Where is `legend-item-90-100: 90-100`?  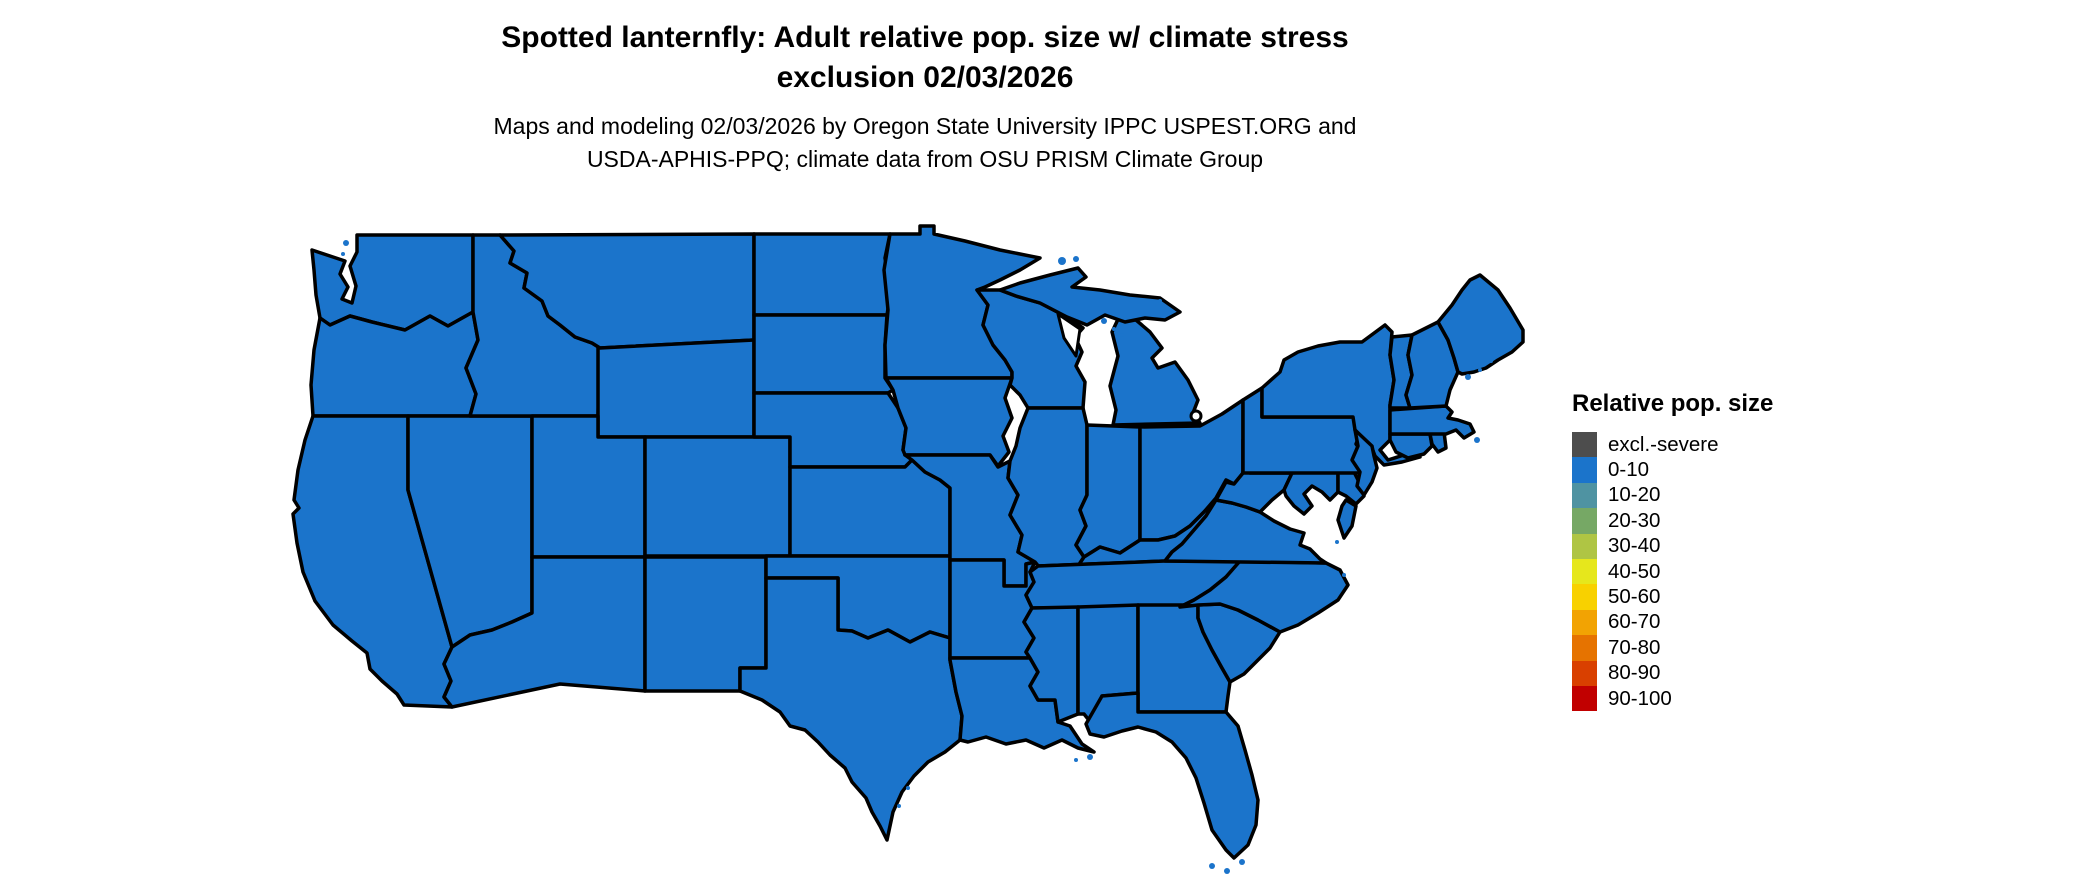 legend-item-90-100: 90-100 is located at coordinates (1672, 698).